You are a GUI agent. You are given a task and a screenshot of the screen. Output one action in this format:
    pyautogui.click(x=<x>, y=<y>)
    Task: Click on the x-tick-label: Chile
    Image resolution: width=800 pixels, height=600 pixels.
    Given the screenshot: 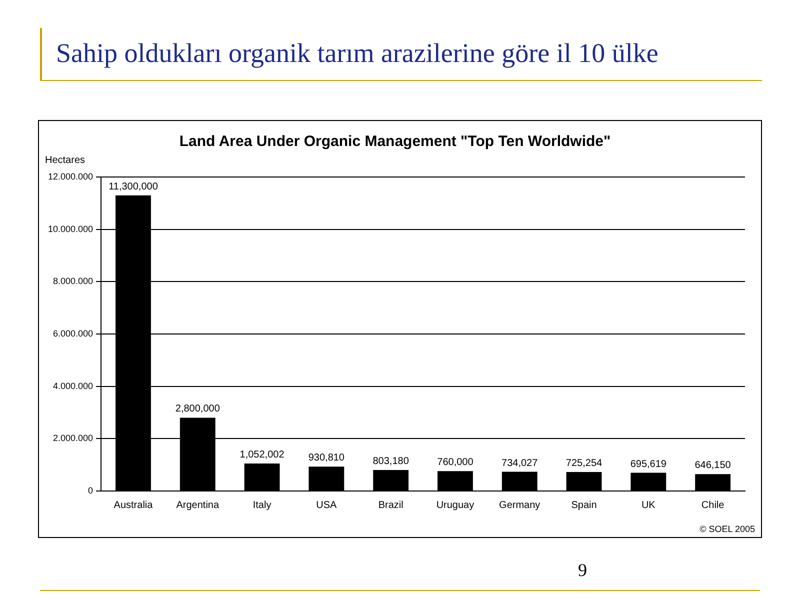 What is the action you would take?
    pyautogui.click(x=713, y=505)
    